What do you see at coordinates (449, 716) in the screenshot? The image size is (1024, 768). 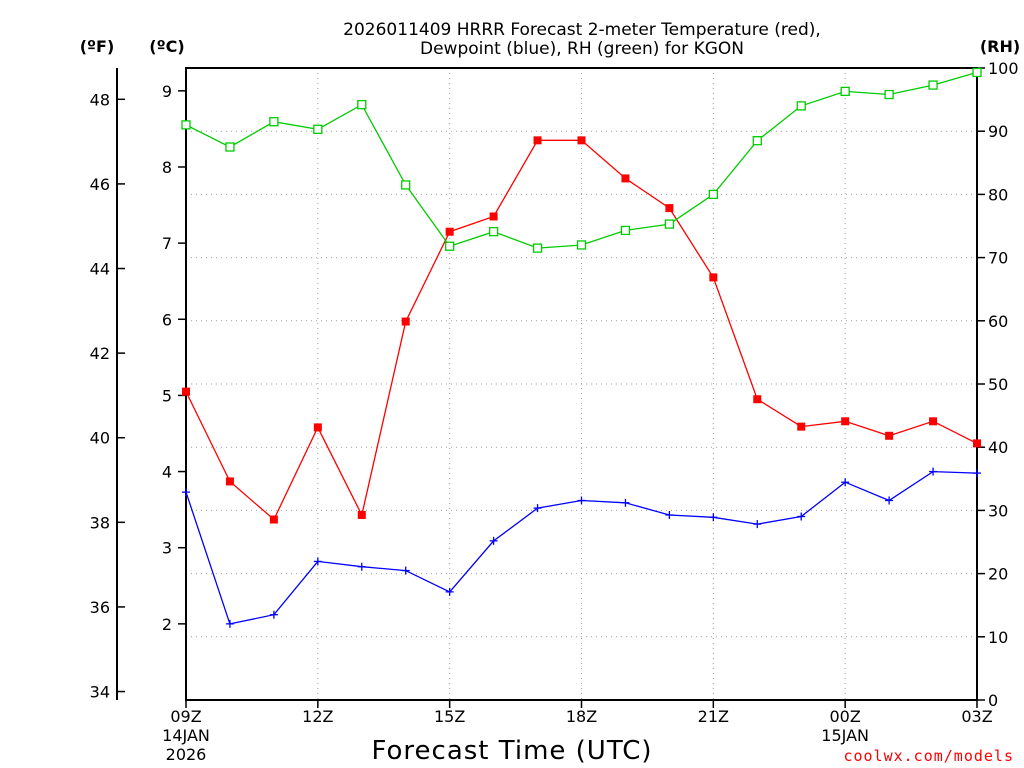 I see `x-tick-label: 15Z` at bounding box center [449, 716].